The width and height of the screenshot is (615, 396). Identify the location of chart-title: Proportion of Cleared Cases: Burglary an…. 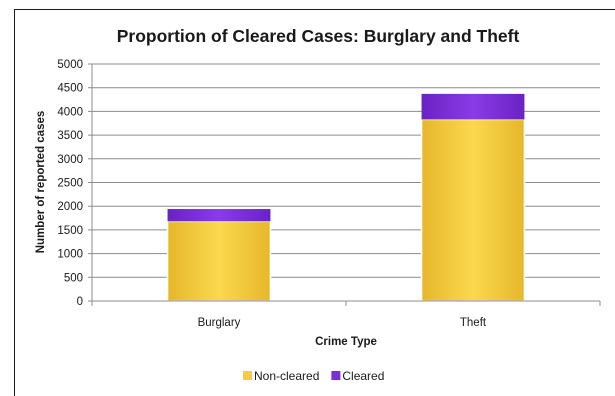
(318, 36).